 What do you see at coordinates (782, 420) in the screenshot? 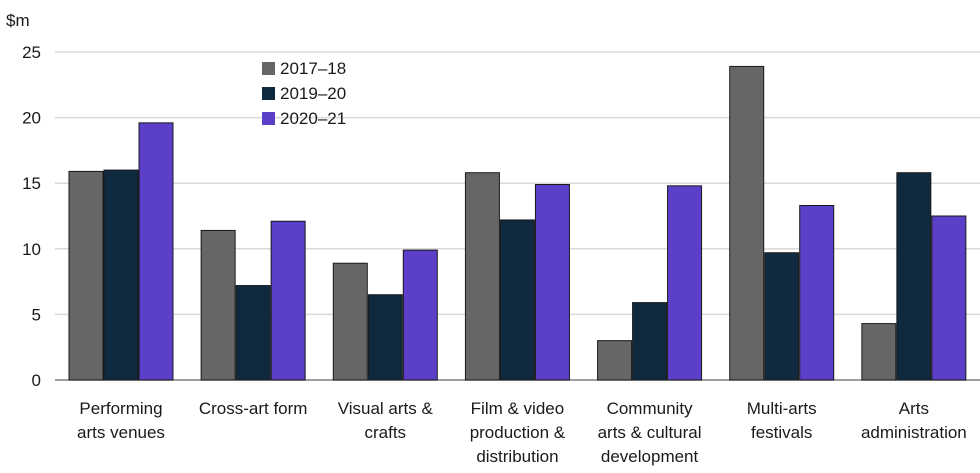
I see `category-label: Multi-arts festivals` at bounding box center [782, 420].